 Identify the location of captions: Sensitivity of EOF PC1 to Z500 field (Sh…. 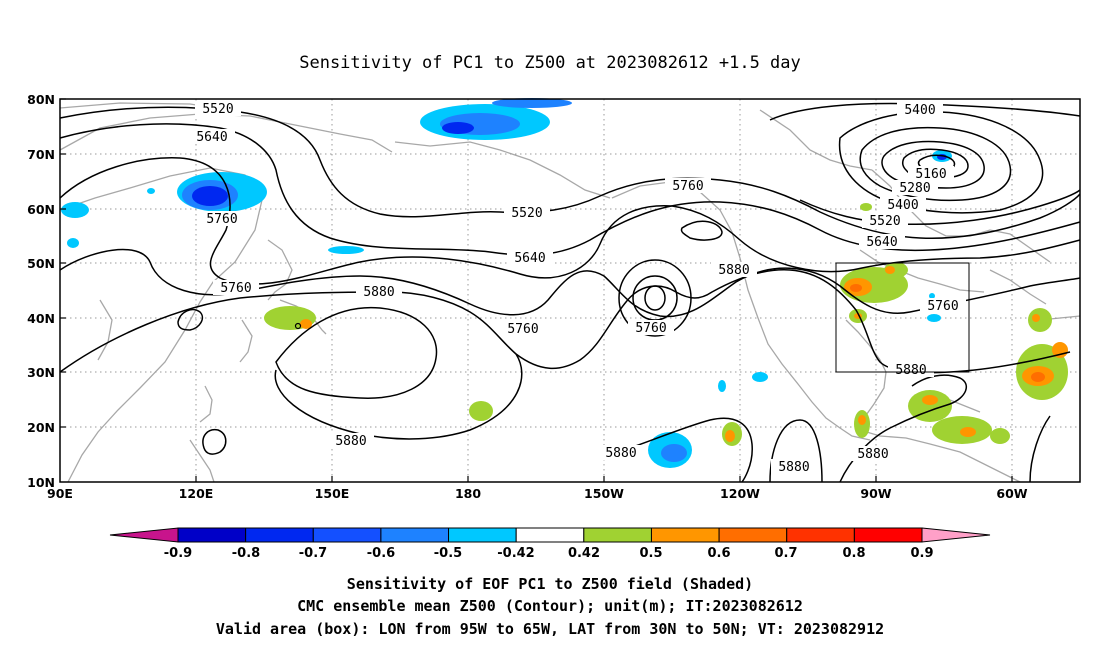
(550, 606).